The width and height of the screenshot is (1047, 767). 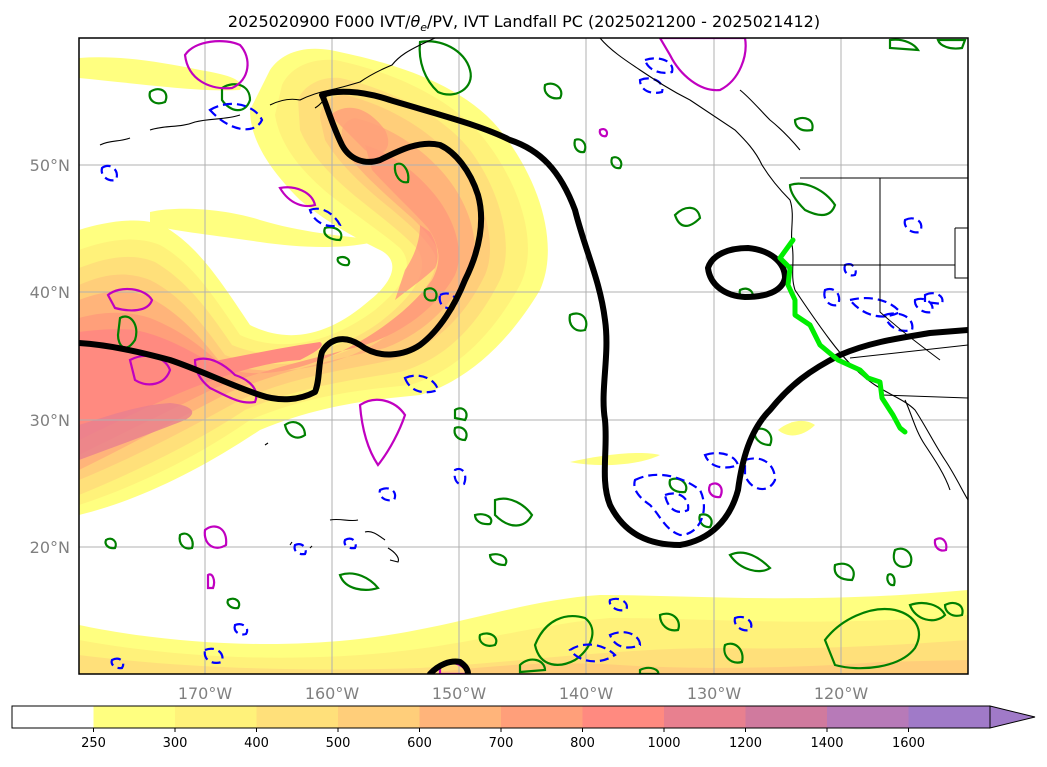 I want to click on lon-label: 170°W, so click(x=205, y=693).